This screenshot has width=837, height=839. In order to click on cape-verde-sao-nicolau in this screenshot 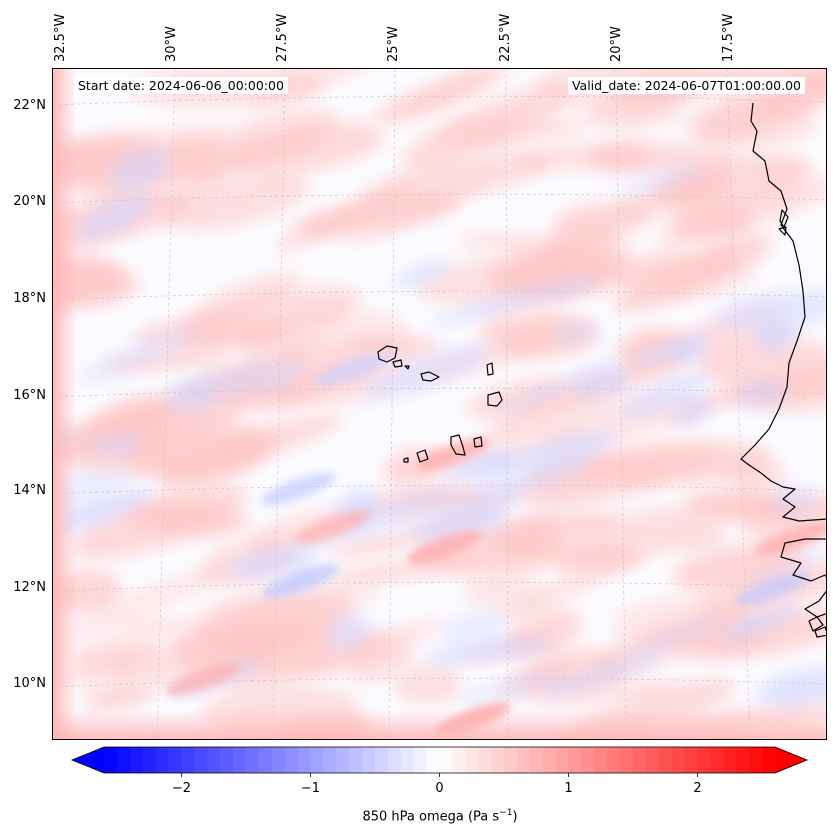, I will do `click(430, 376)`.